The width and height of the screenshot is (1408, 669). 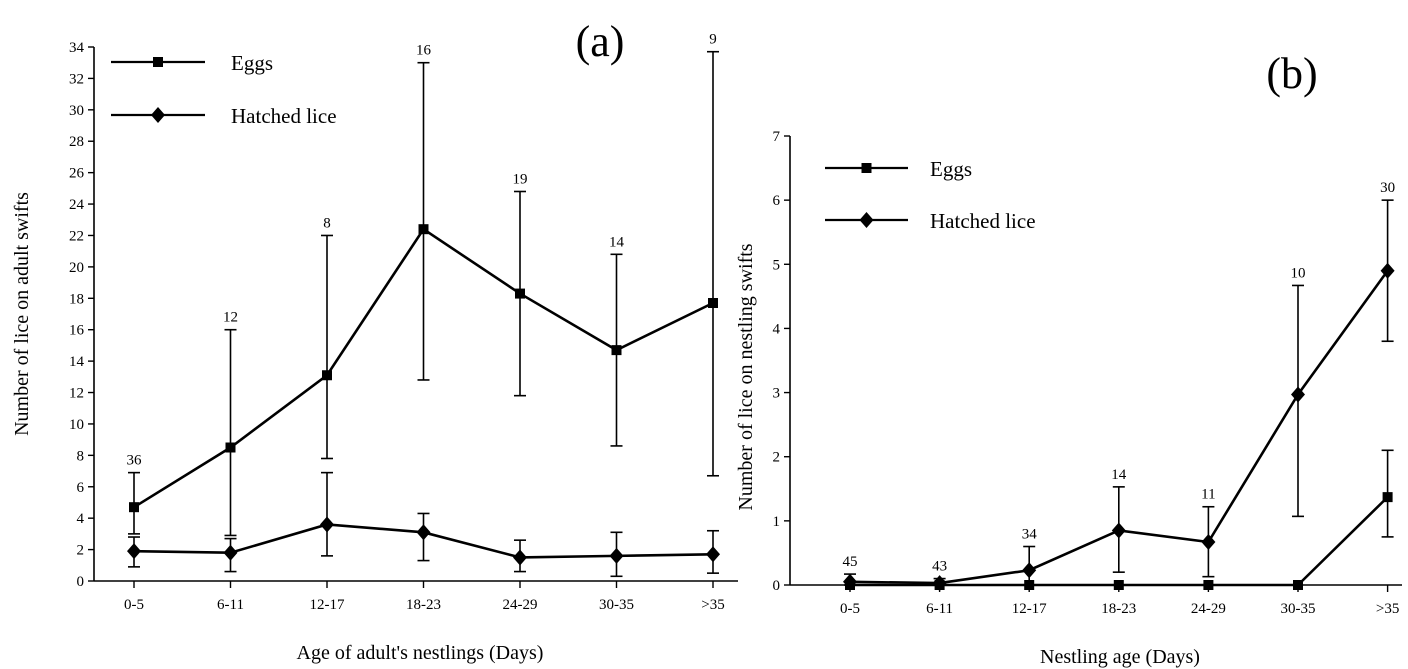 I want to click on y-tick-label: 16, so click(x=77, y=331).